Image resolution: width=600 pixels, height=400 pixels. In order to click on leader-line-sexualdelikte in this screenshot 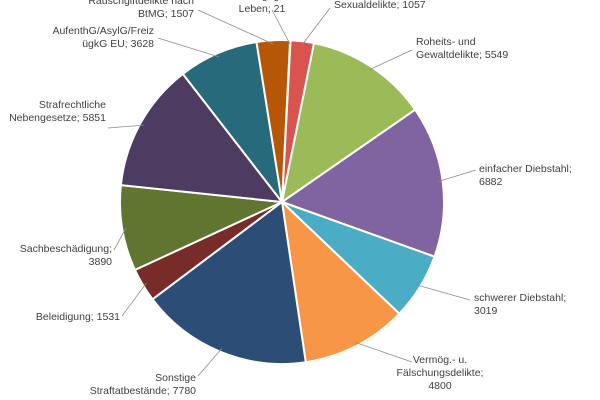, I will do `click(316, 26)`.